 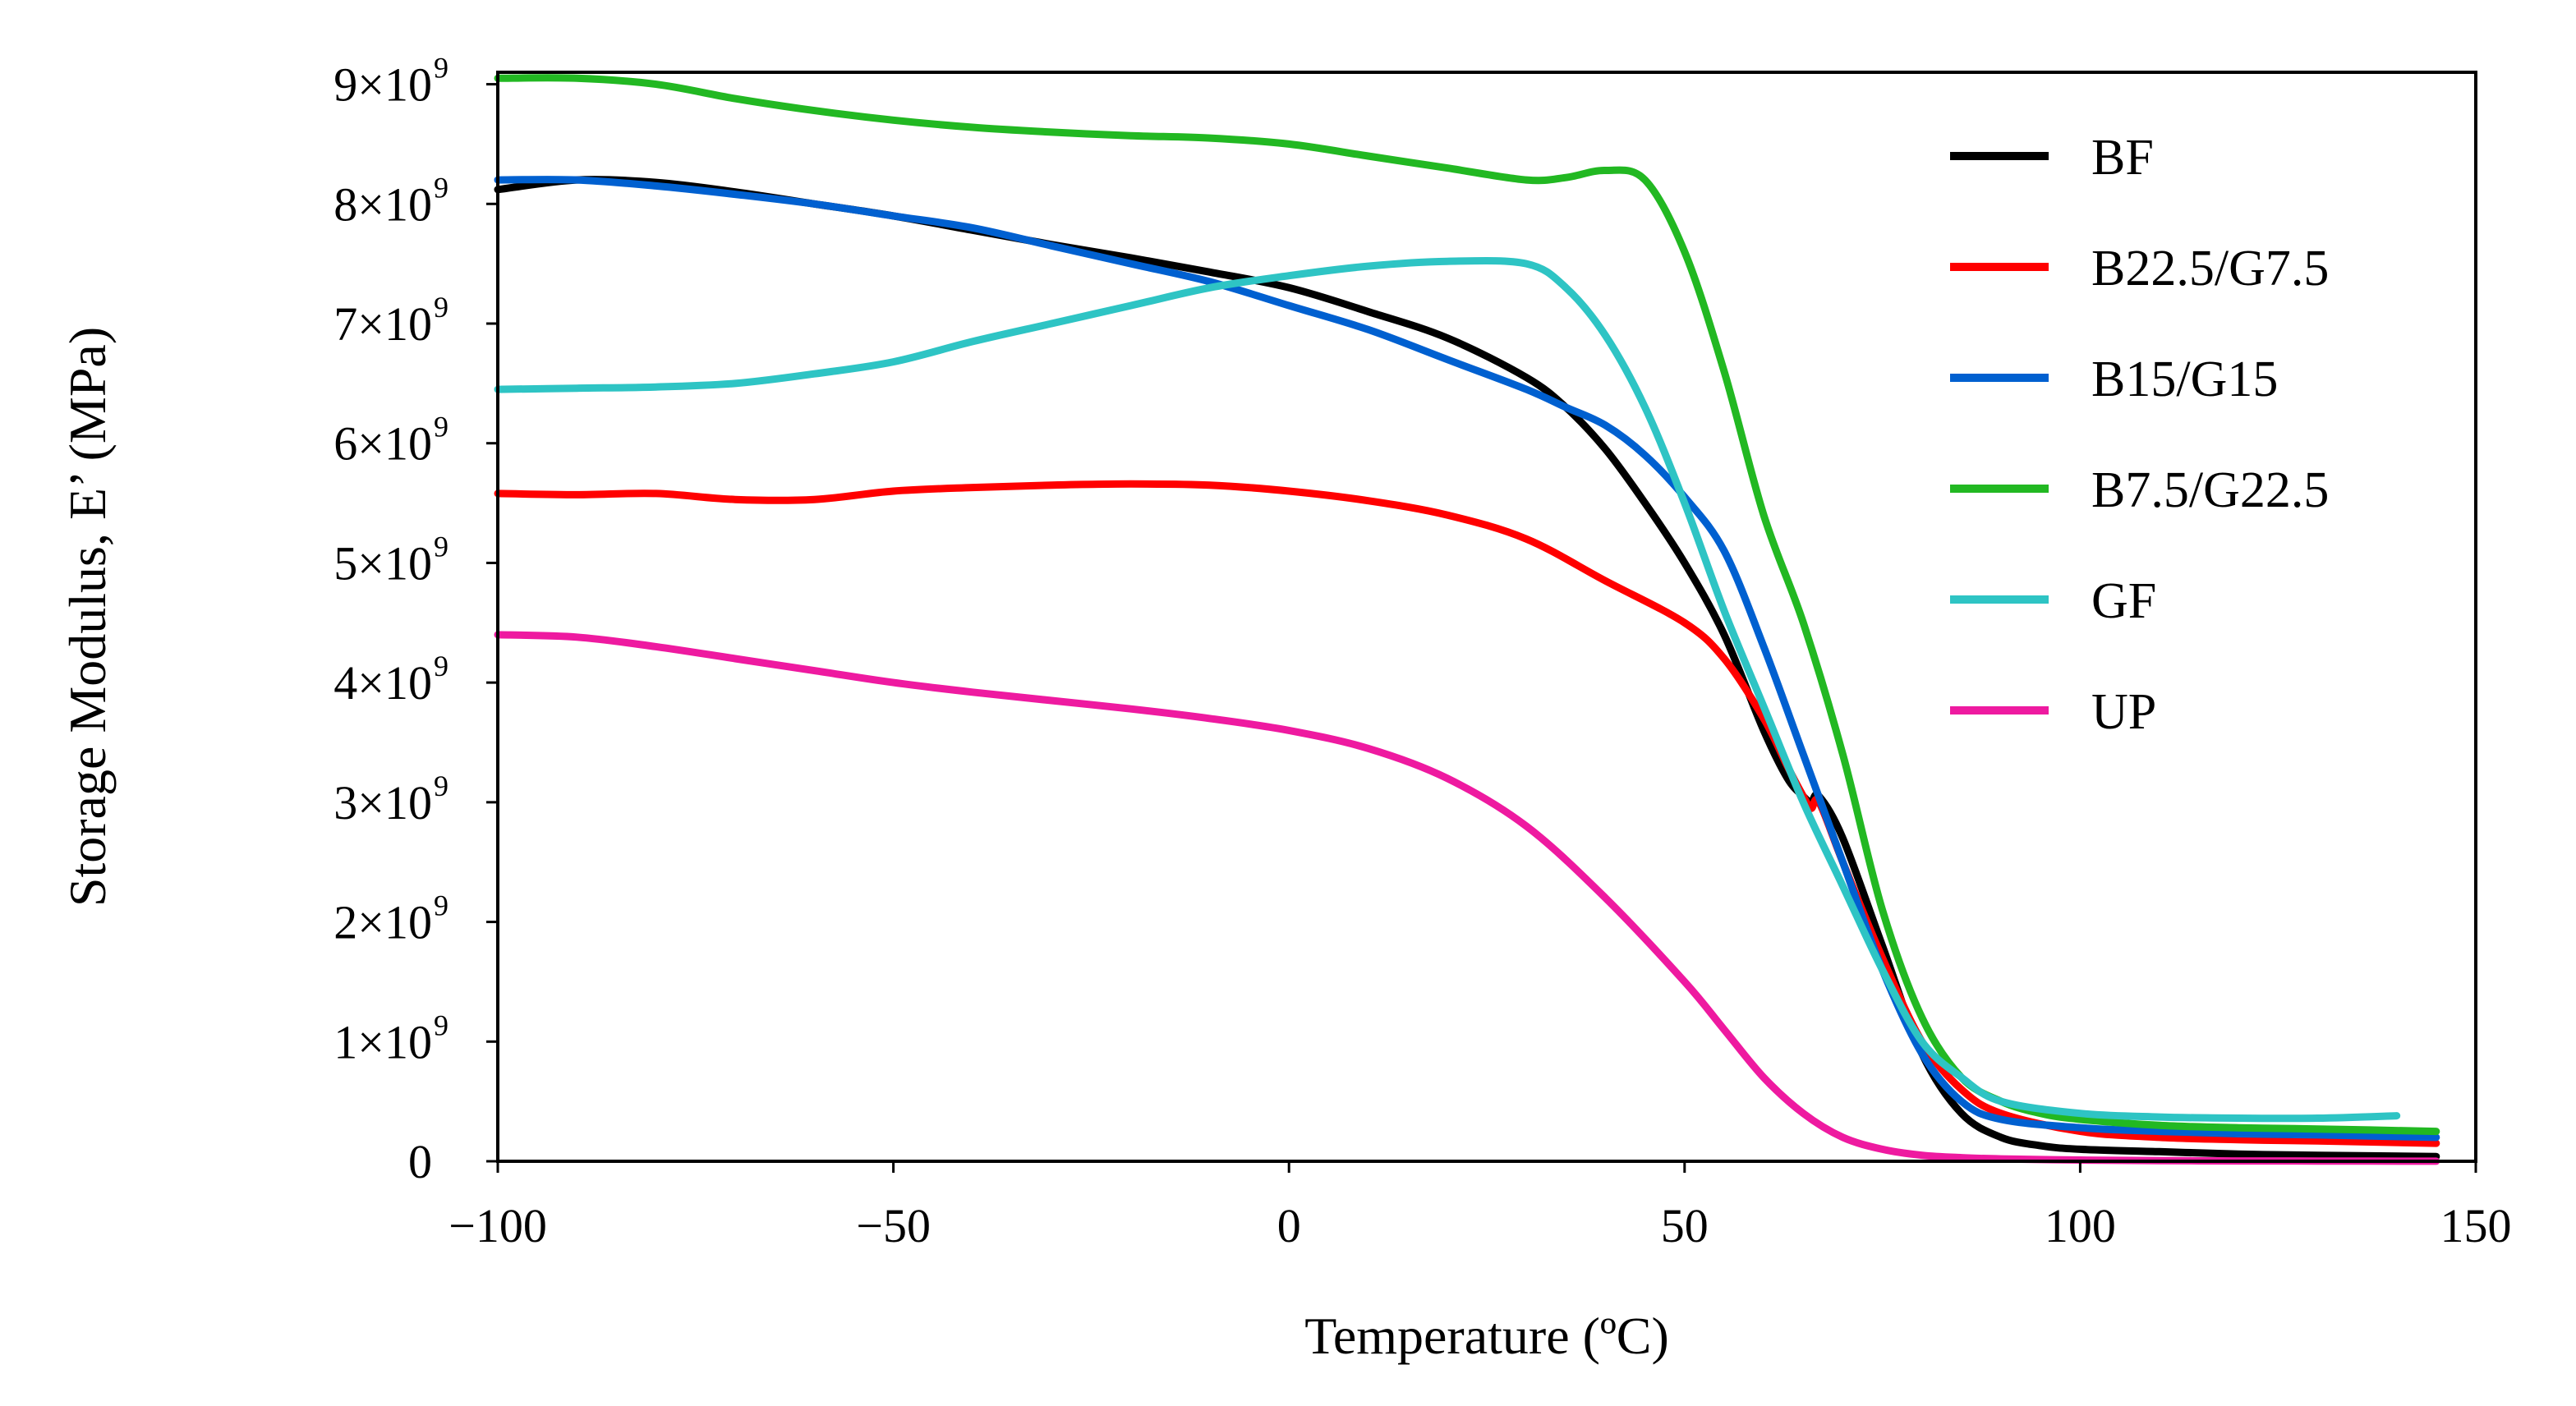 What do you see at coordinates (2053, 712) in the screenshot?
I see `legend-entry: UP` at bounding box center [2053, 712].